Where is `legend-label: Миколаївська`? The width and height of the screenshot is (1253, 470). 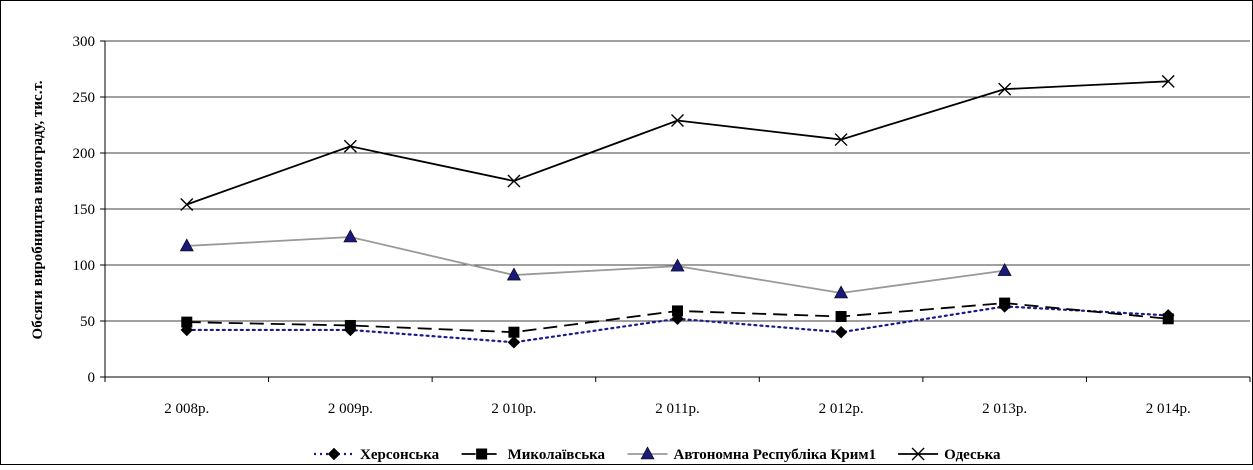
legend-label: Миколаївська is located at coordinates (557, 455).